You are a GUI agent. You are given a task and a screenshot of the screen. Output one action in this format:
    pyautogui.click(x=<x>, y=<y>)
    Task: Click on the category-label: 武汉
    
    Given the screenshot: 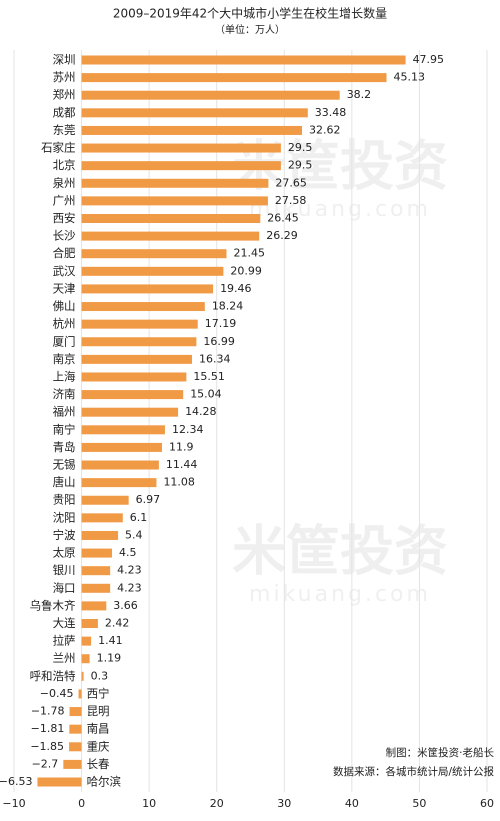 What is the action you would take?
    pyautogui.click(x=64, y=271)
    